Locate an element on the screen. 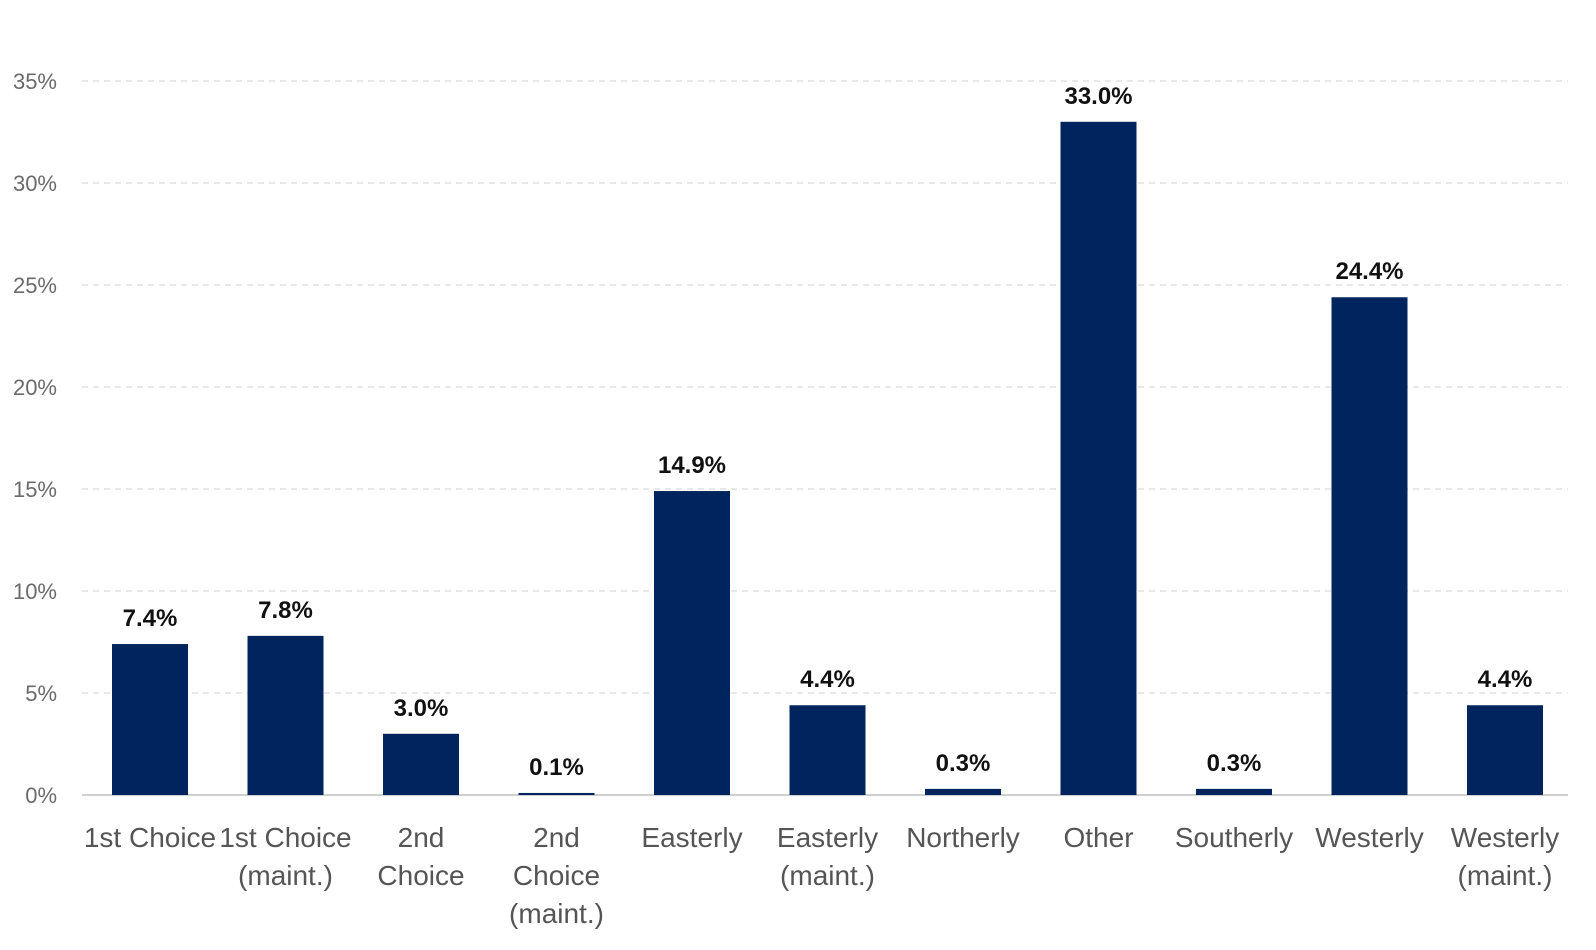 This screenshot has height=950, width=1596. y-tick-label: 20% is located at coordinates (35, 387).